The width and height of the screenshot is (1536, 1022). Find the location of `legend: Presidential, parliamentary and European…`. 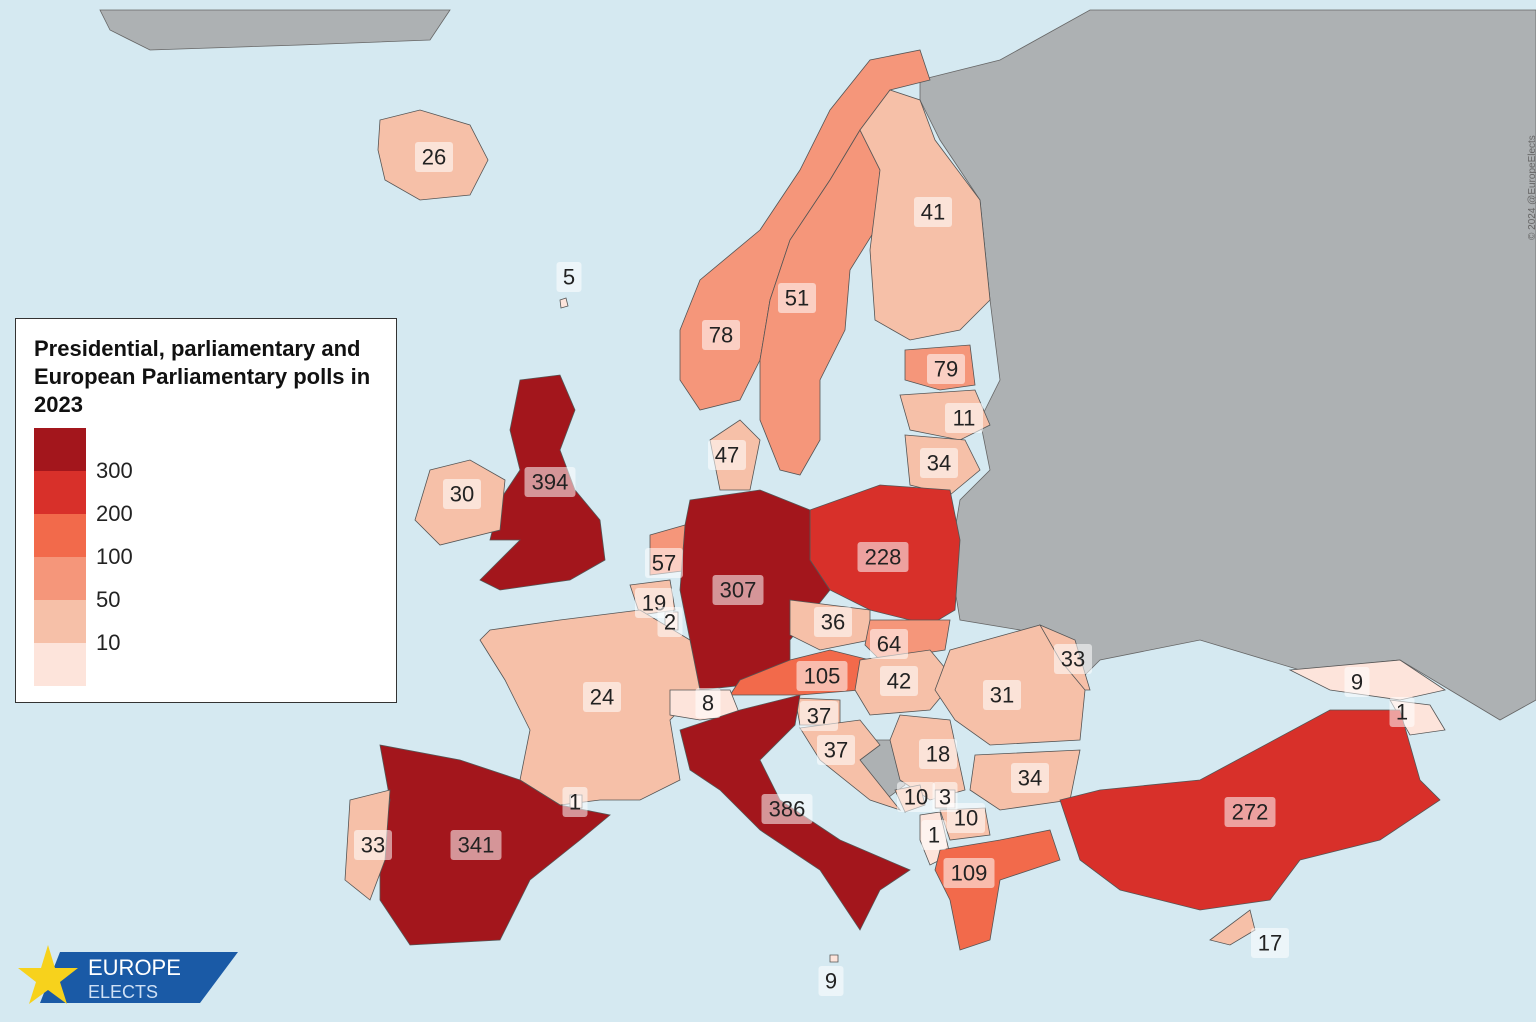

legend: Presidential, parliamentary and European… is located at coordinates (206, 510).